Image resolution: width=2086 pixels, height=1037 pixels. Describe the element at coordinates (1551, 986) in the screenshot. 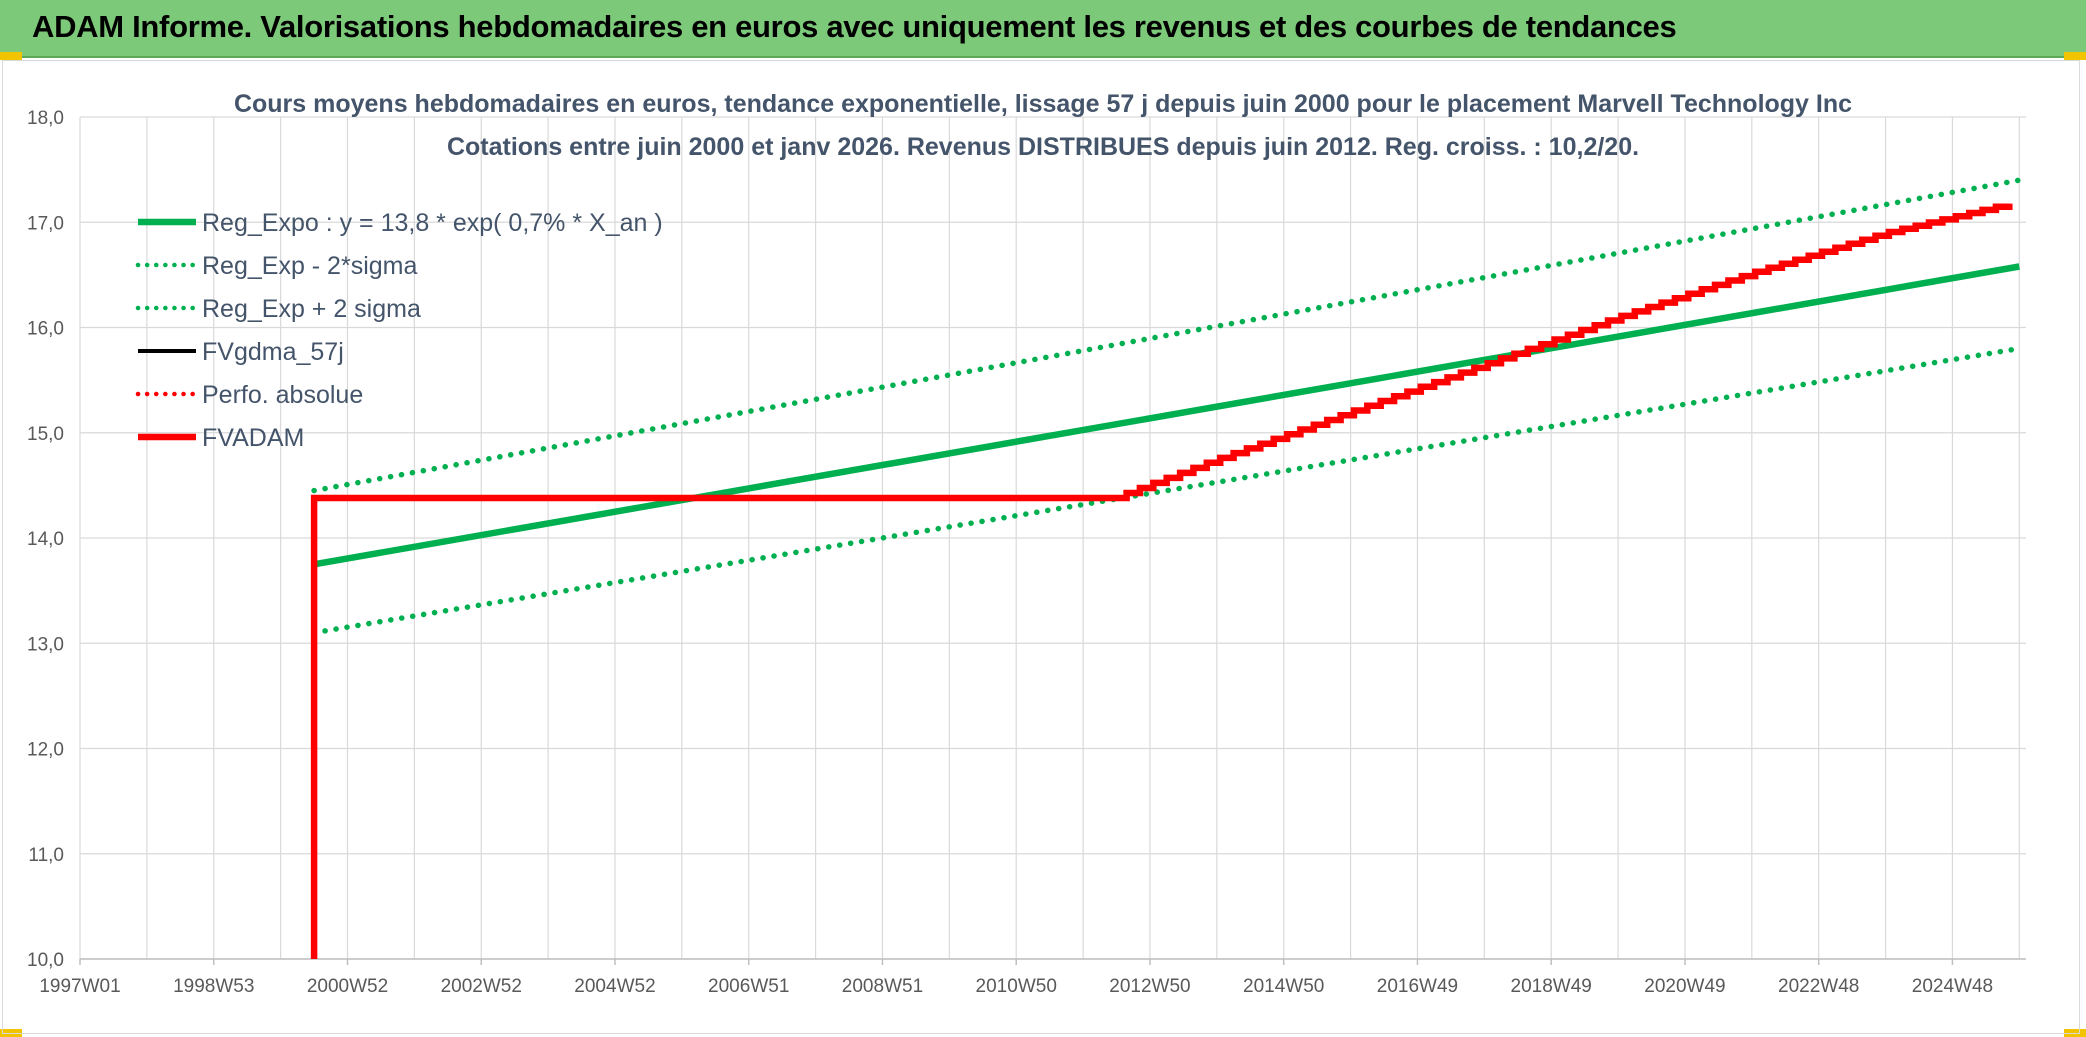

I see `x-tick-label: 2018W49` at that location.